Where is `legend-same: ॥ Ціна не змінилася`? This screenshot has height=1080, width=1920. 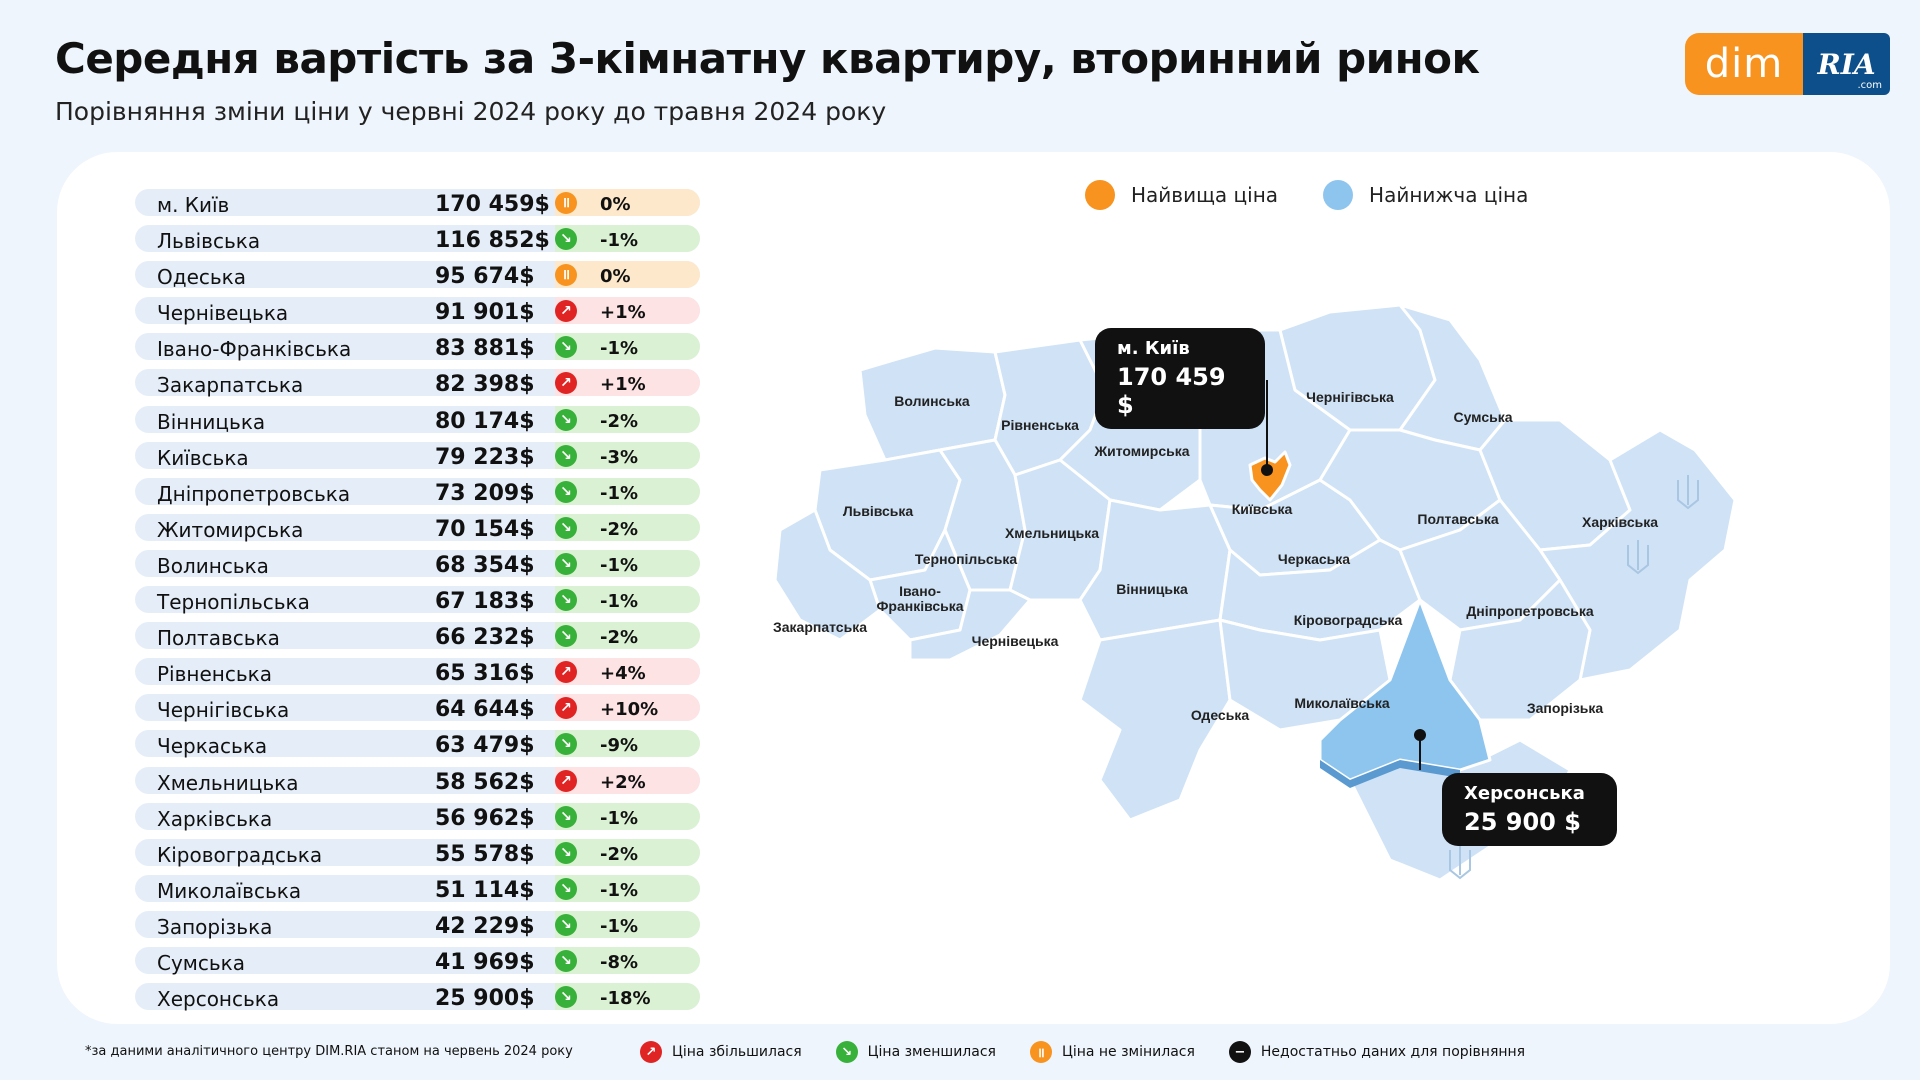
legend-same: ॥ Ціна не змінилася is located at coordinates (1112, 1052).